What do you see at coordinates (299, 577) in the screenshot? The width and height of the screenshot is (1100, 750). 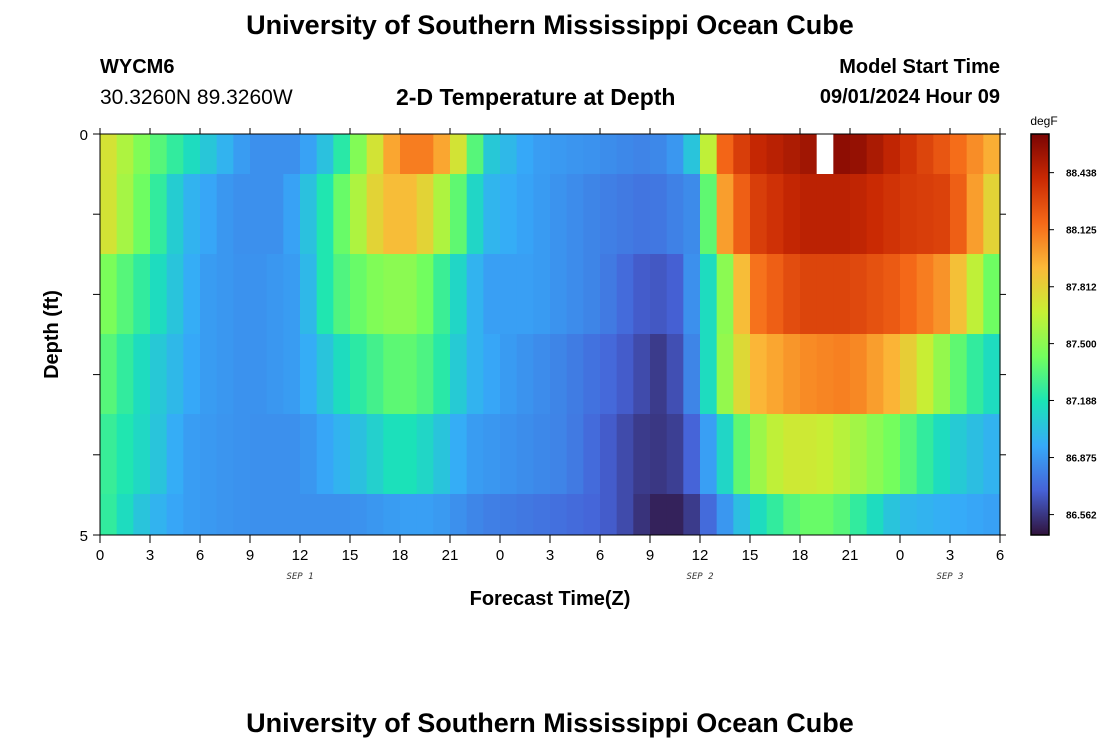 I see `date-label: SEP 1` at bounding box center [299, 577].